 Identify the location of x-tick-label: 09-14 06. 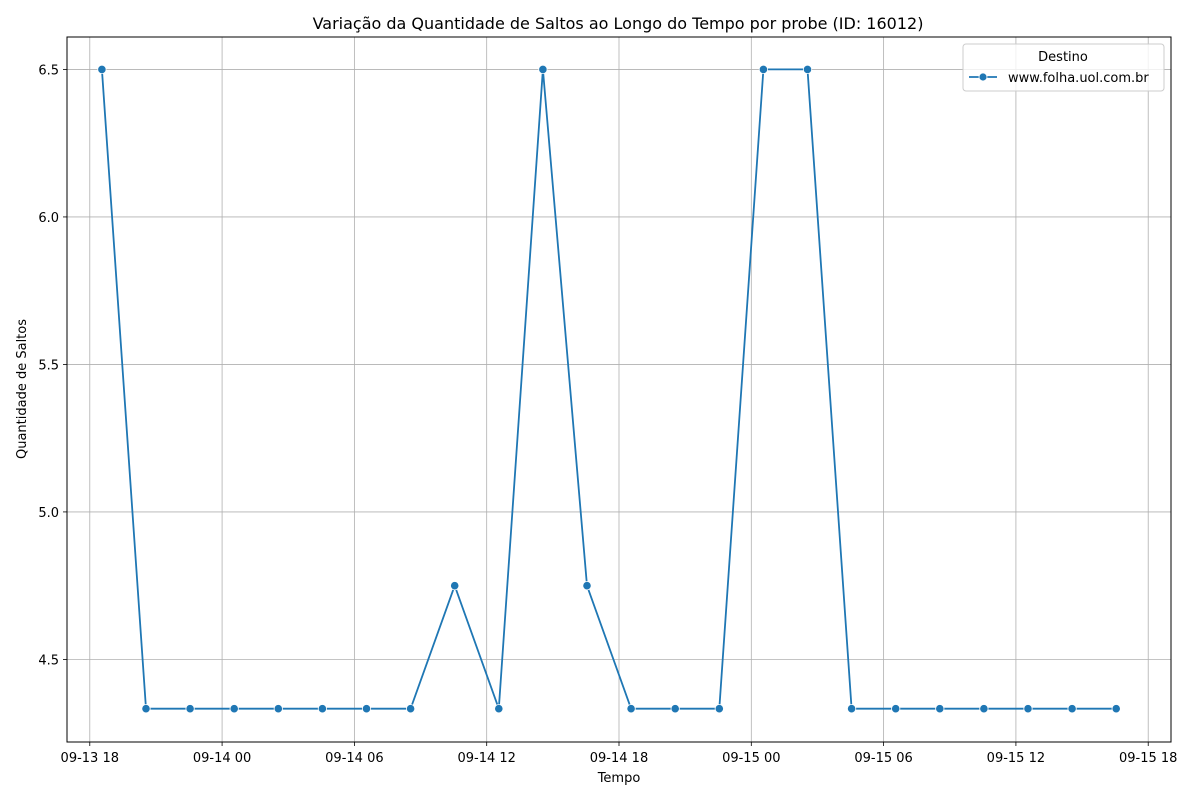
(354, 758).